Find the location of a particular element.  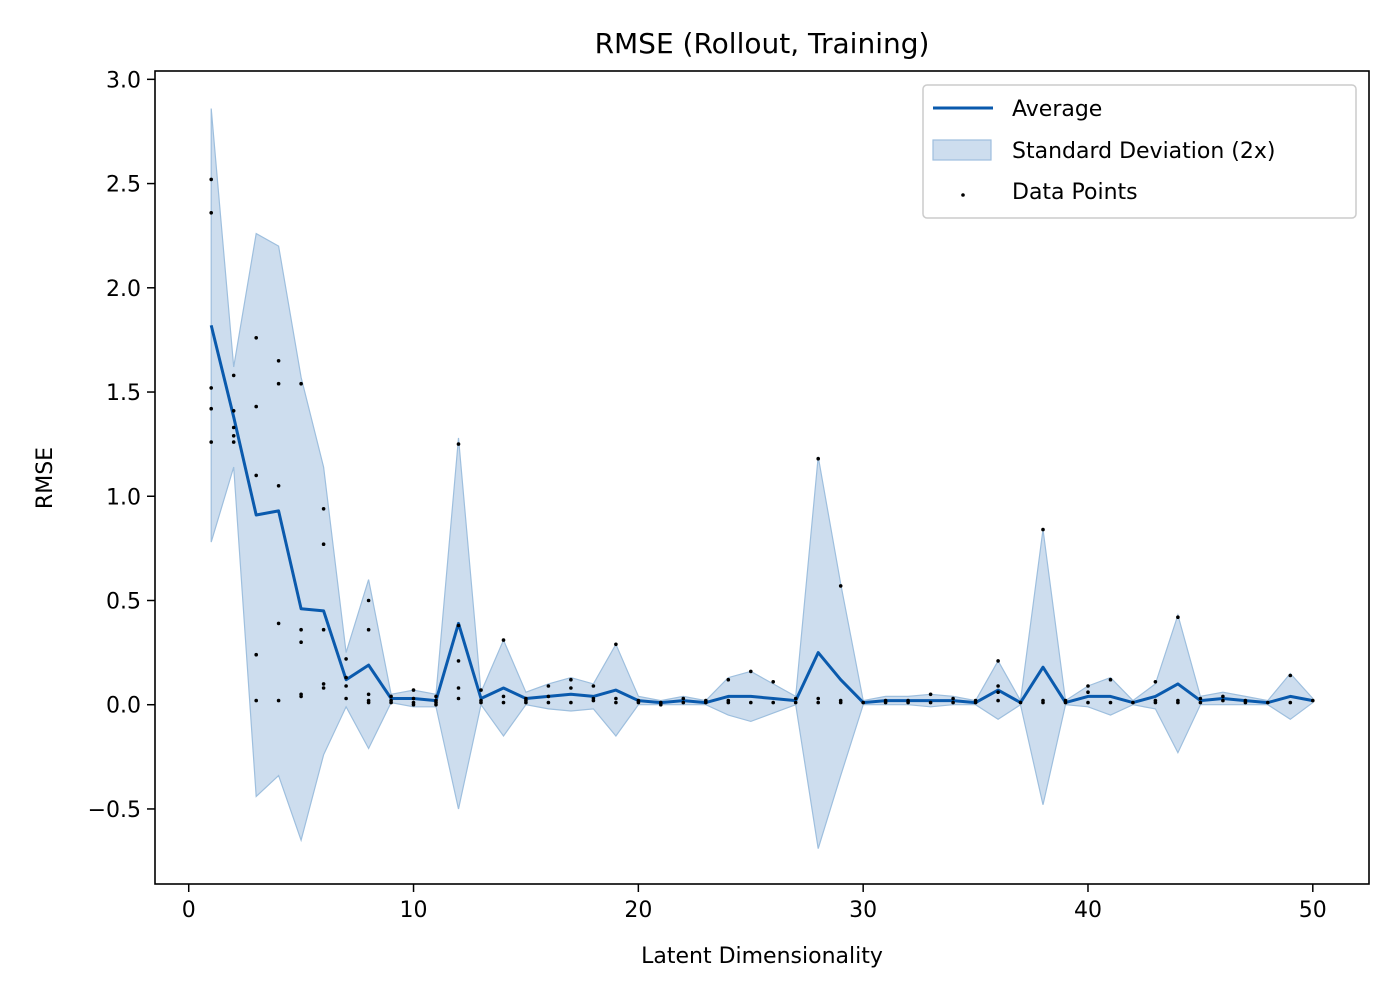

y-tick-label: −0.5 is located at coordinates (114, 810).